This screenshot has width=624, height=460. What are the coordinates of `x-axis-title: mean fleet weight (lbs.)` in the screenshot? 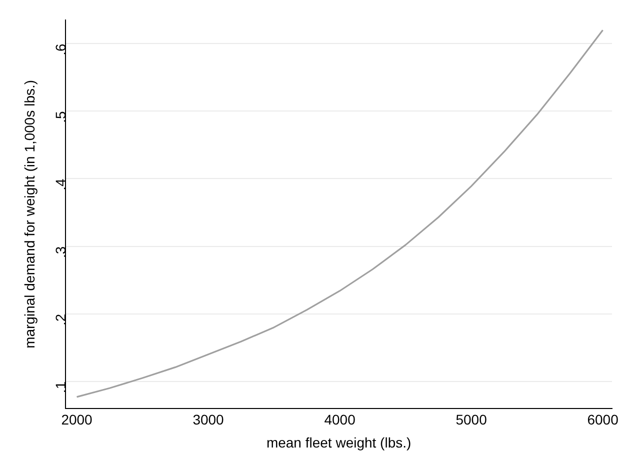 It's located at (339, 442).